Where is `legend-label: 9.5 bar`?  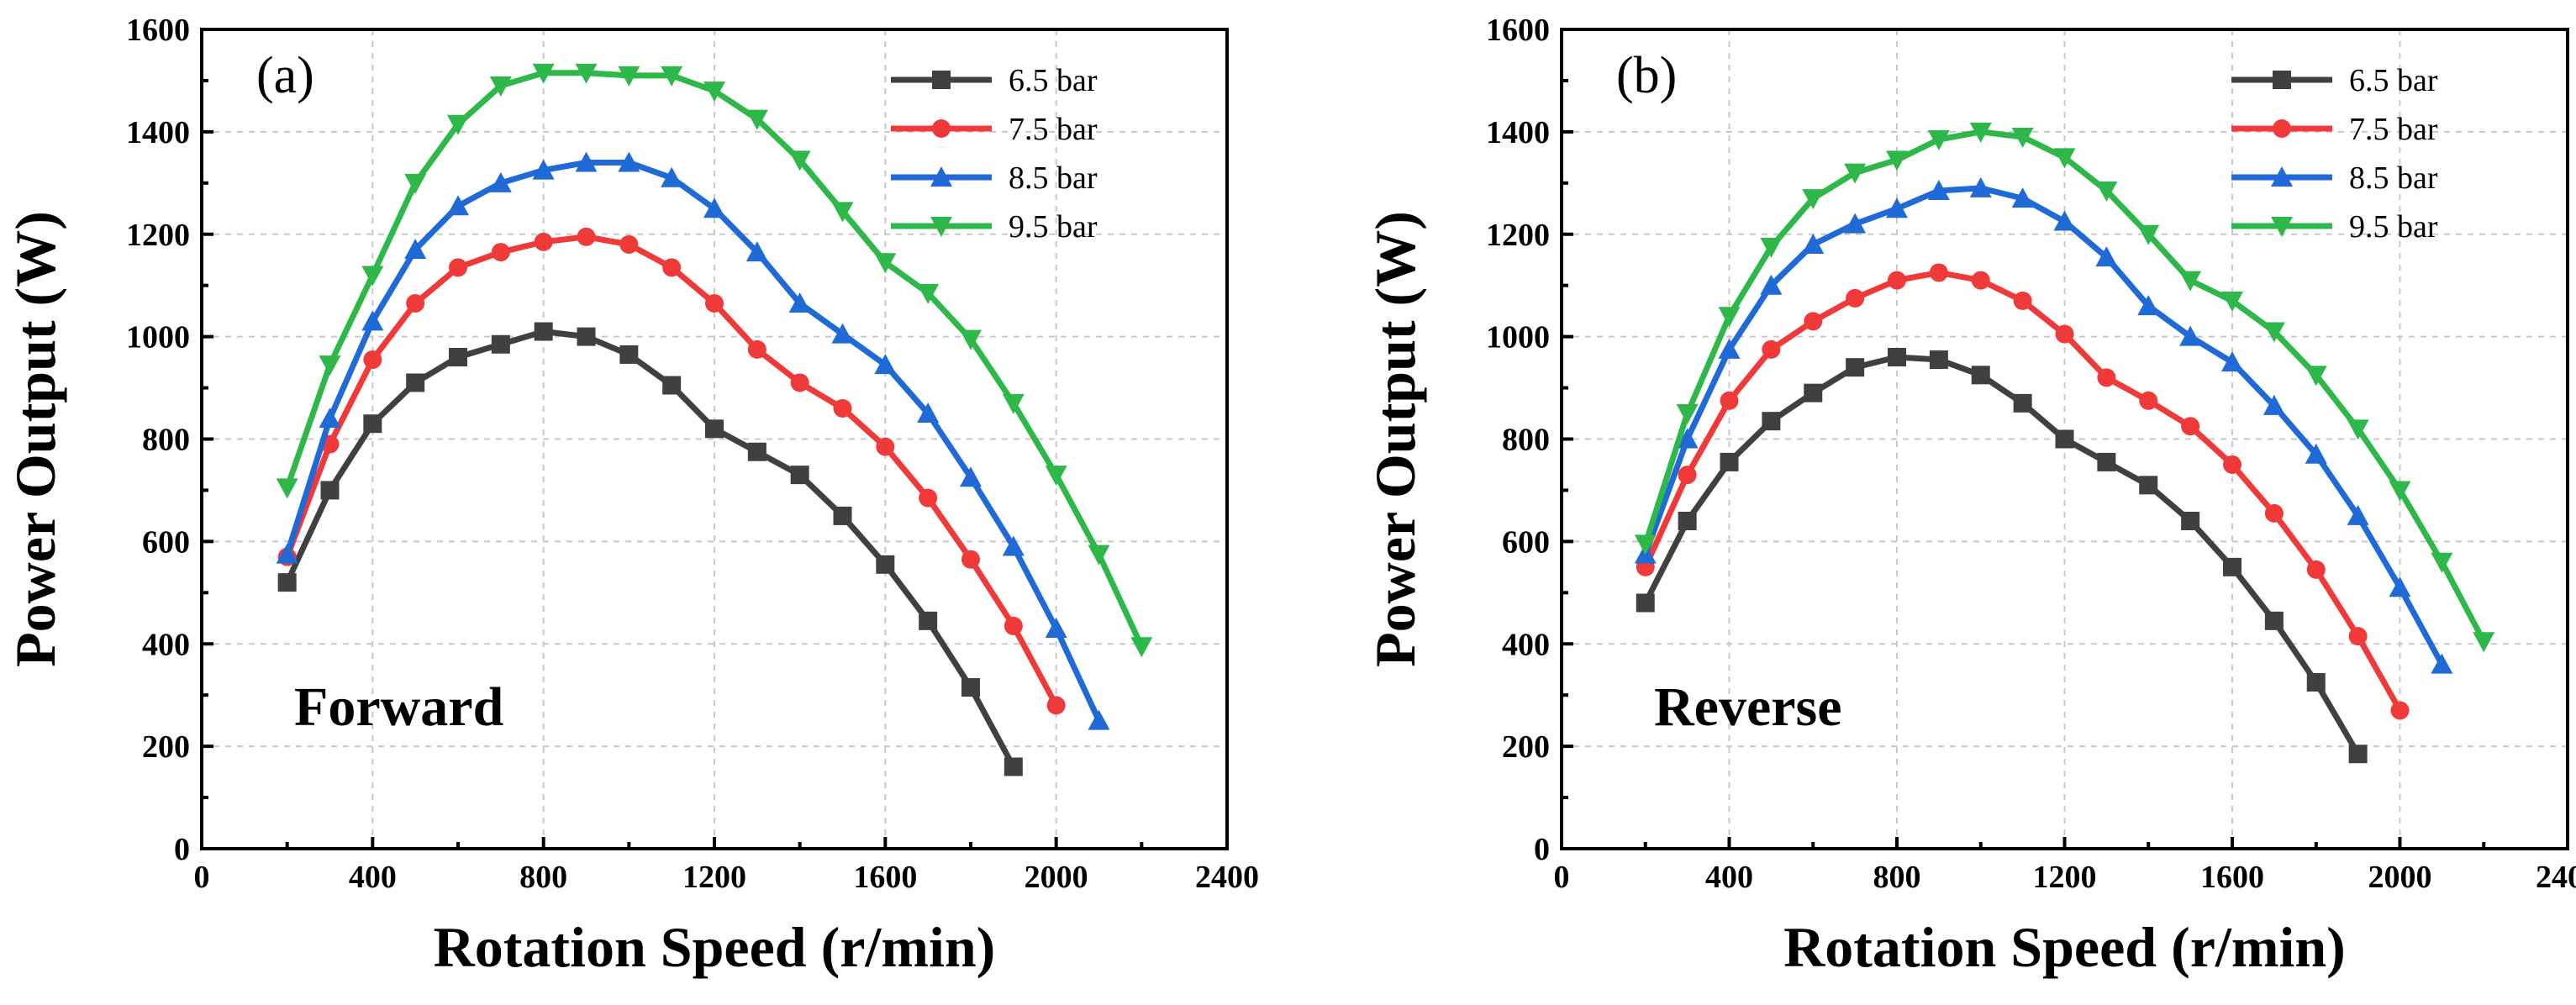
legend-label: 9.5 bar is located at coordinates (2393, 227).